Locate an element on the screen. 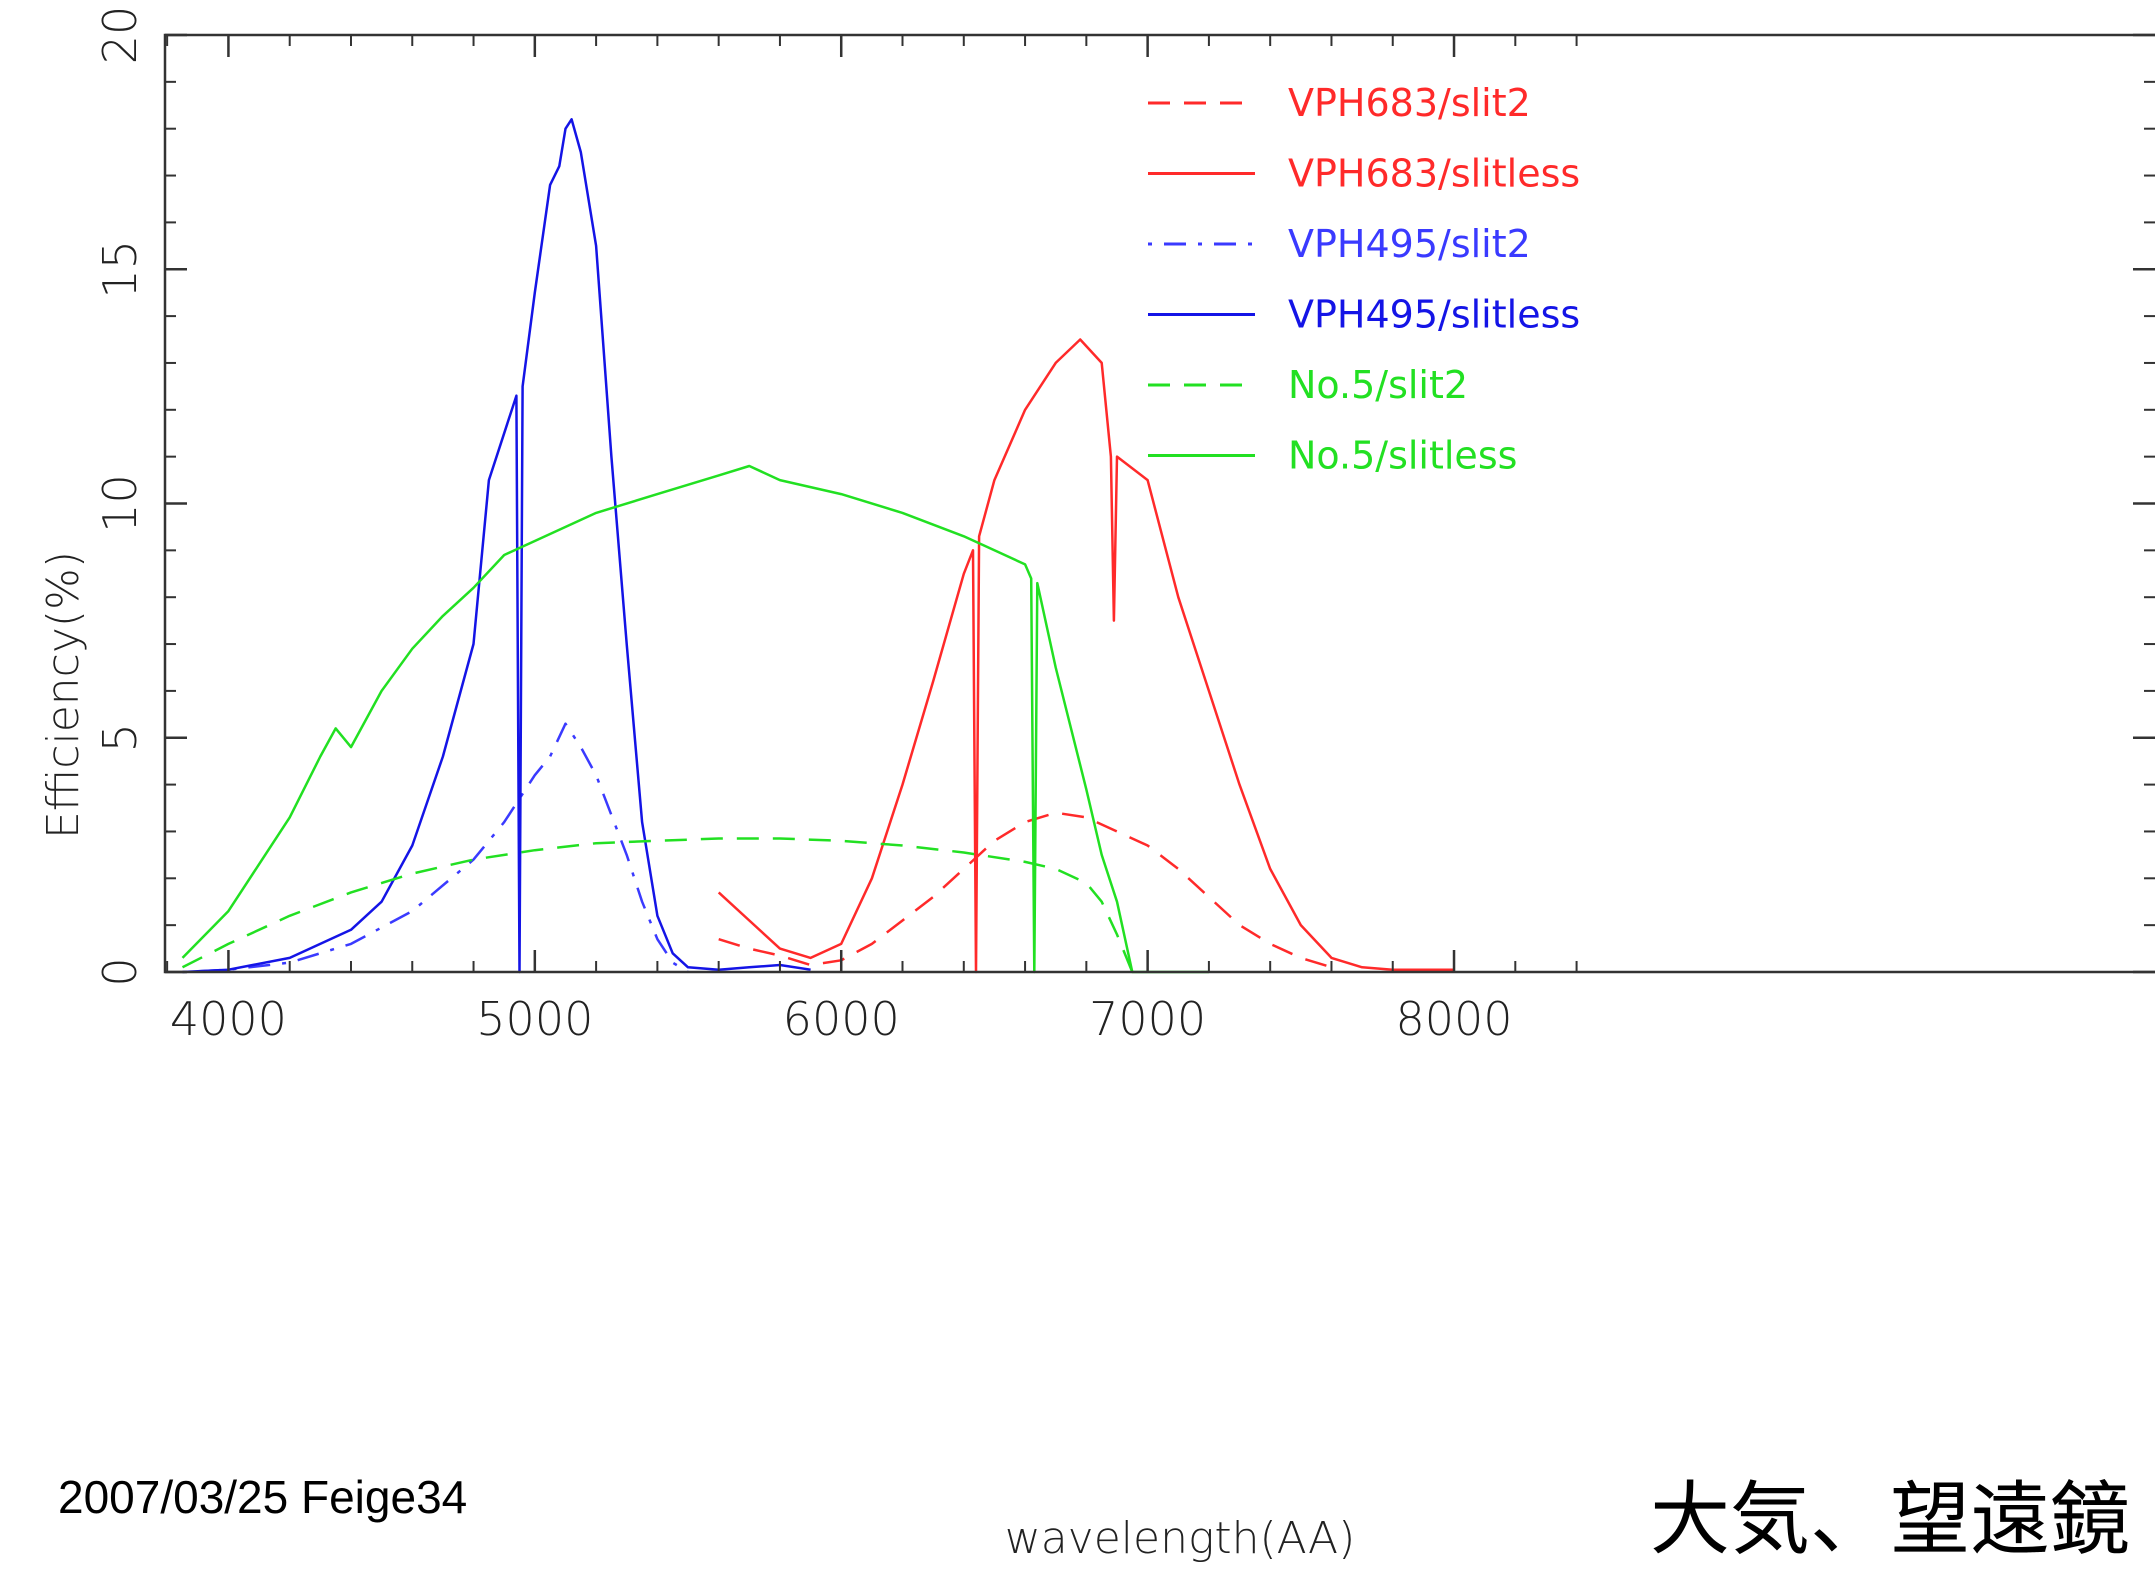 The image size is (2155, 1573). y-axis-title: Efficiency(%) is located at coordinates (63, 695).